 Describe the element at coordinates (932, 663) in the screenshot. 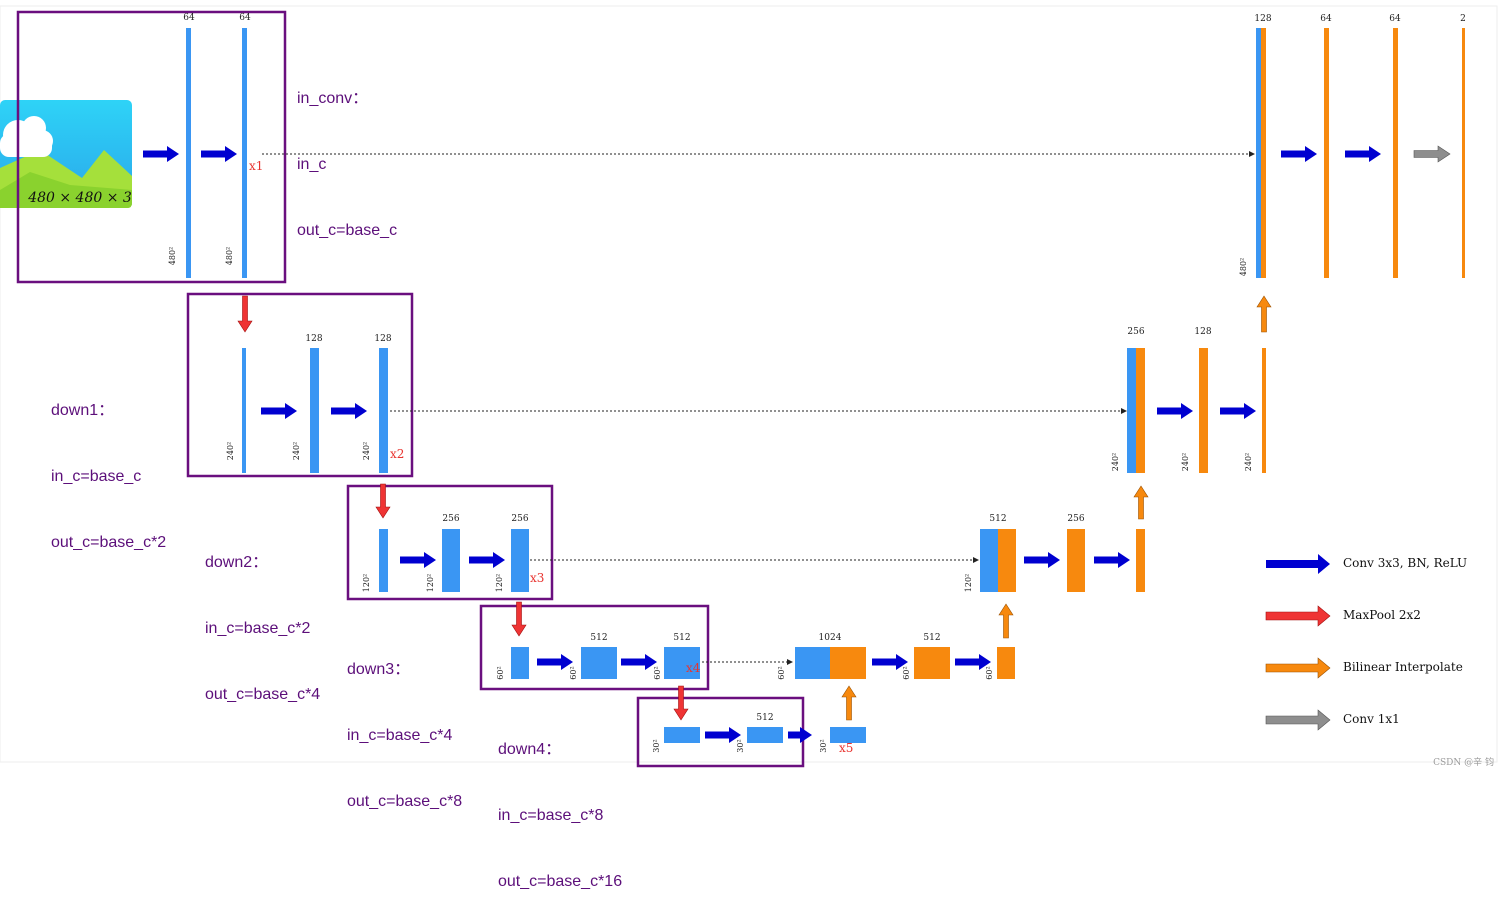

I see `feature-map-u4-a` at that location.